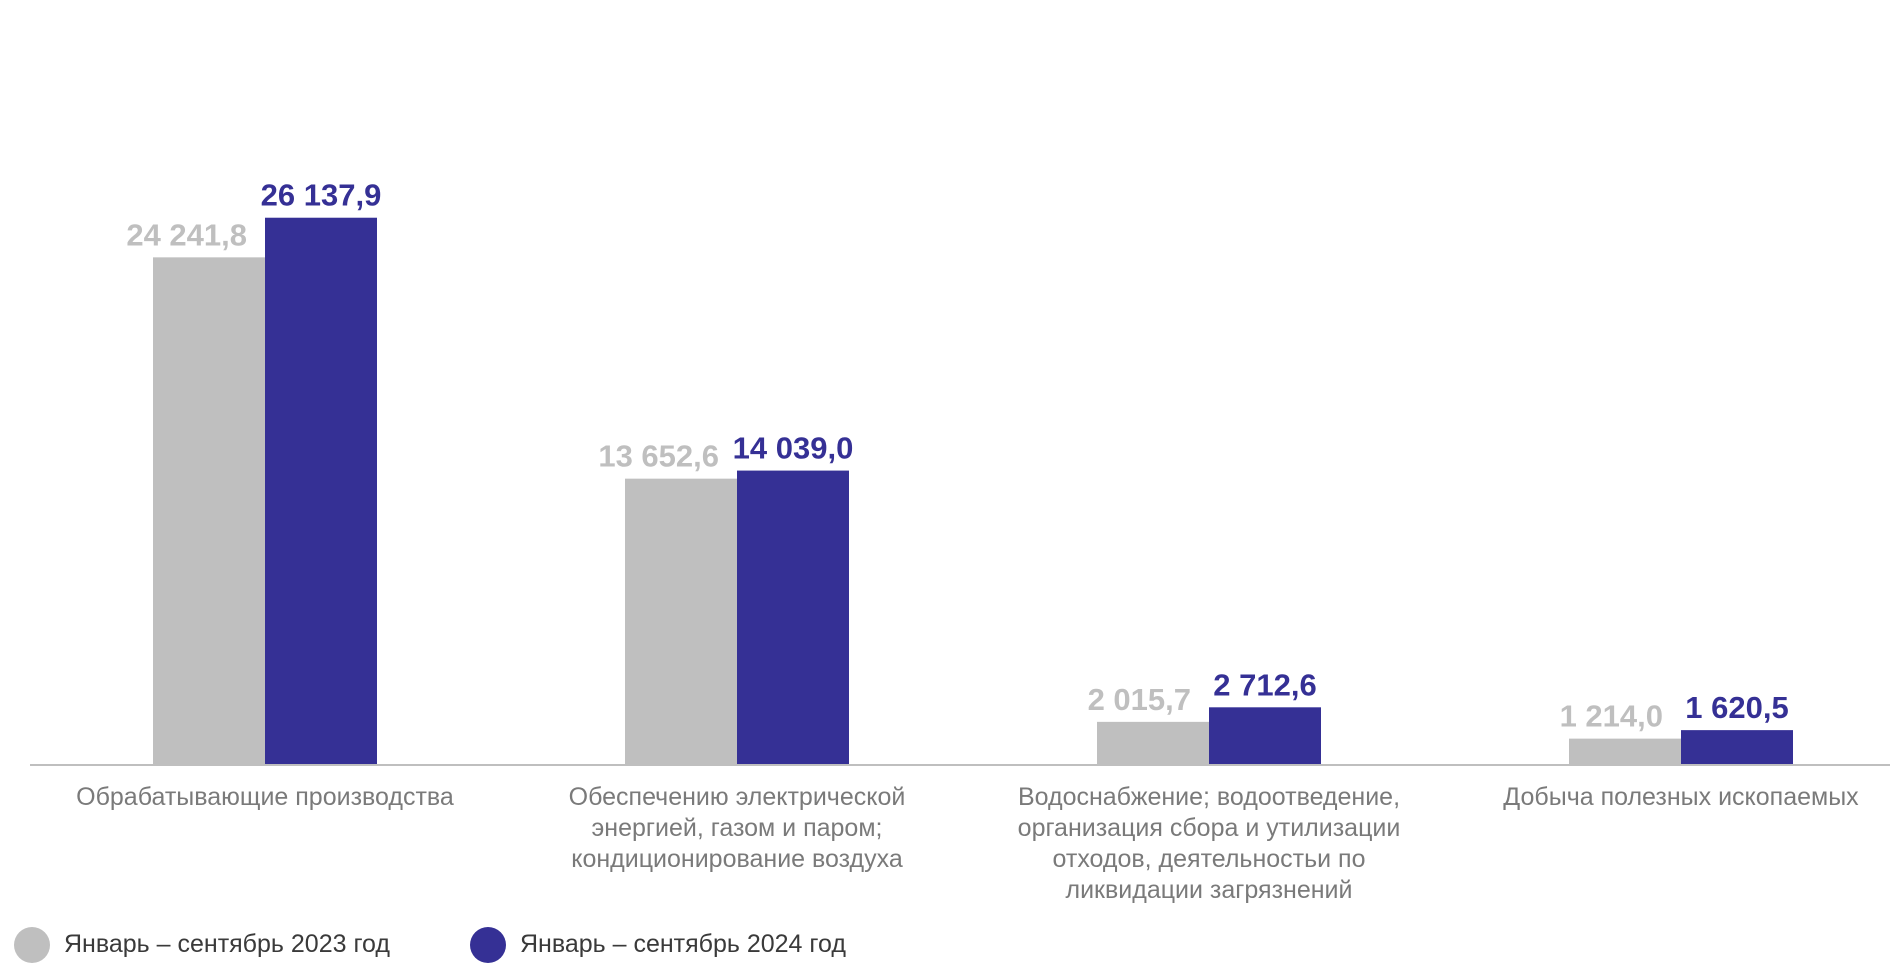  What do you see at coordinates (1611, 716) in the screenshot?
I see `value-label-series1-cat4: 1 214,0` at bounding box center [1611, 716].